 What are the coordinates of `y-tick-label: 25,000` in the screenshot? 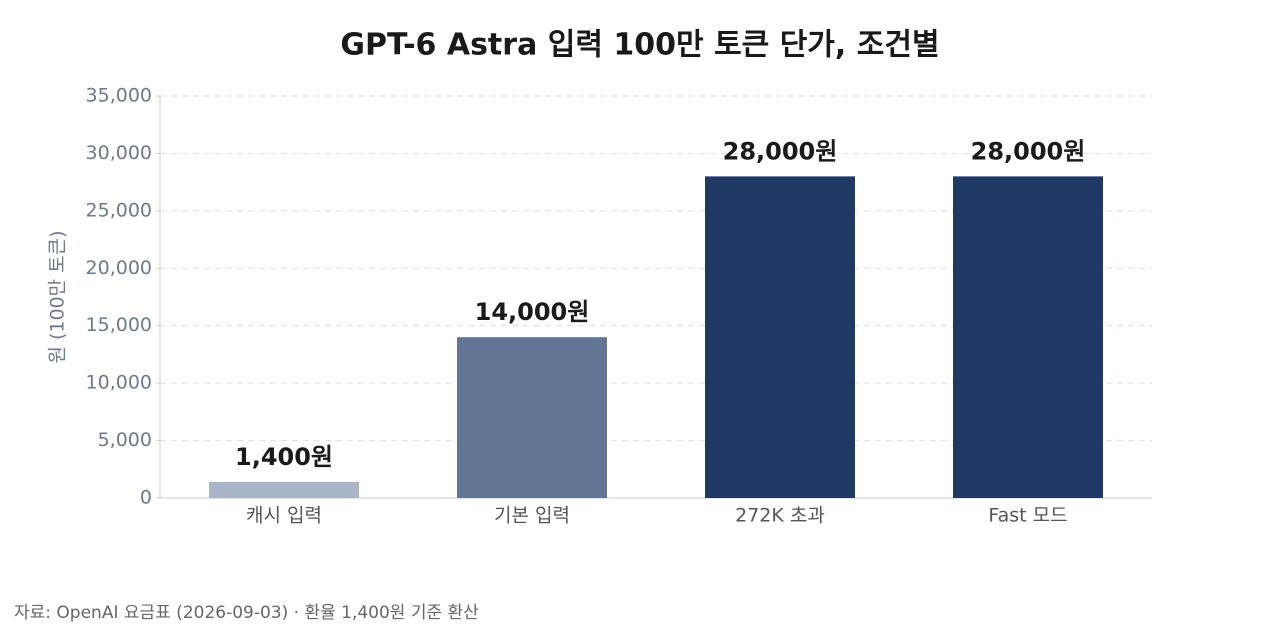 It's located at (119, 210).